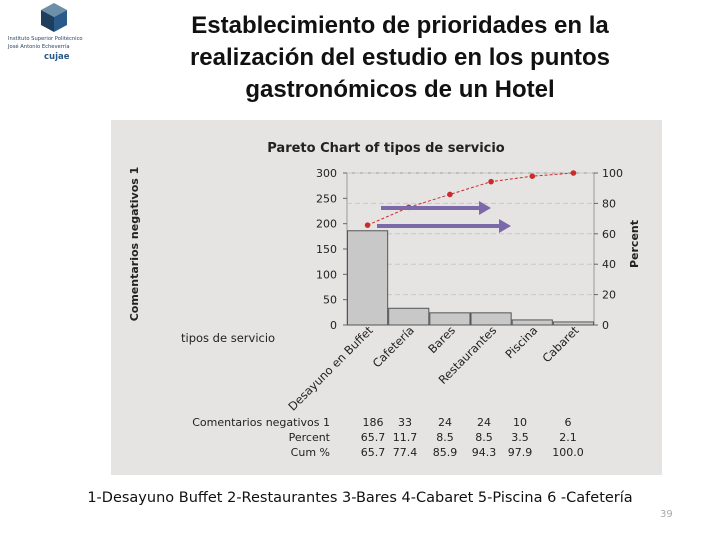 The width and height of the screenshot is (720, 540). What do you see at coordinates (445, 422) in the screenshot?
I see `table-cell-1-3: 24` at bounding box center [445, 422].